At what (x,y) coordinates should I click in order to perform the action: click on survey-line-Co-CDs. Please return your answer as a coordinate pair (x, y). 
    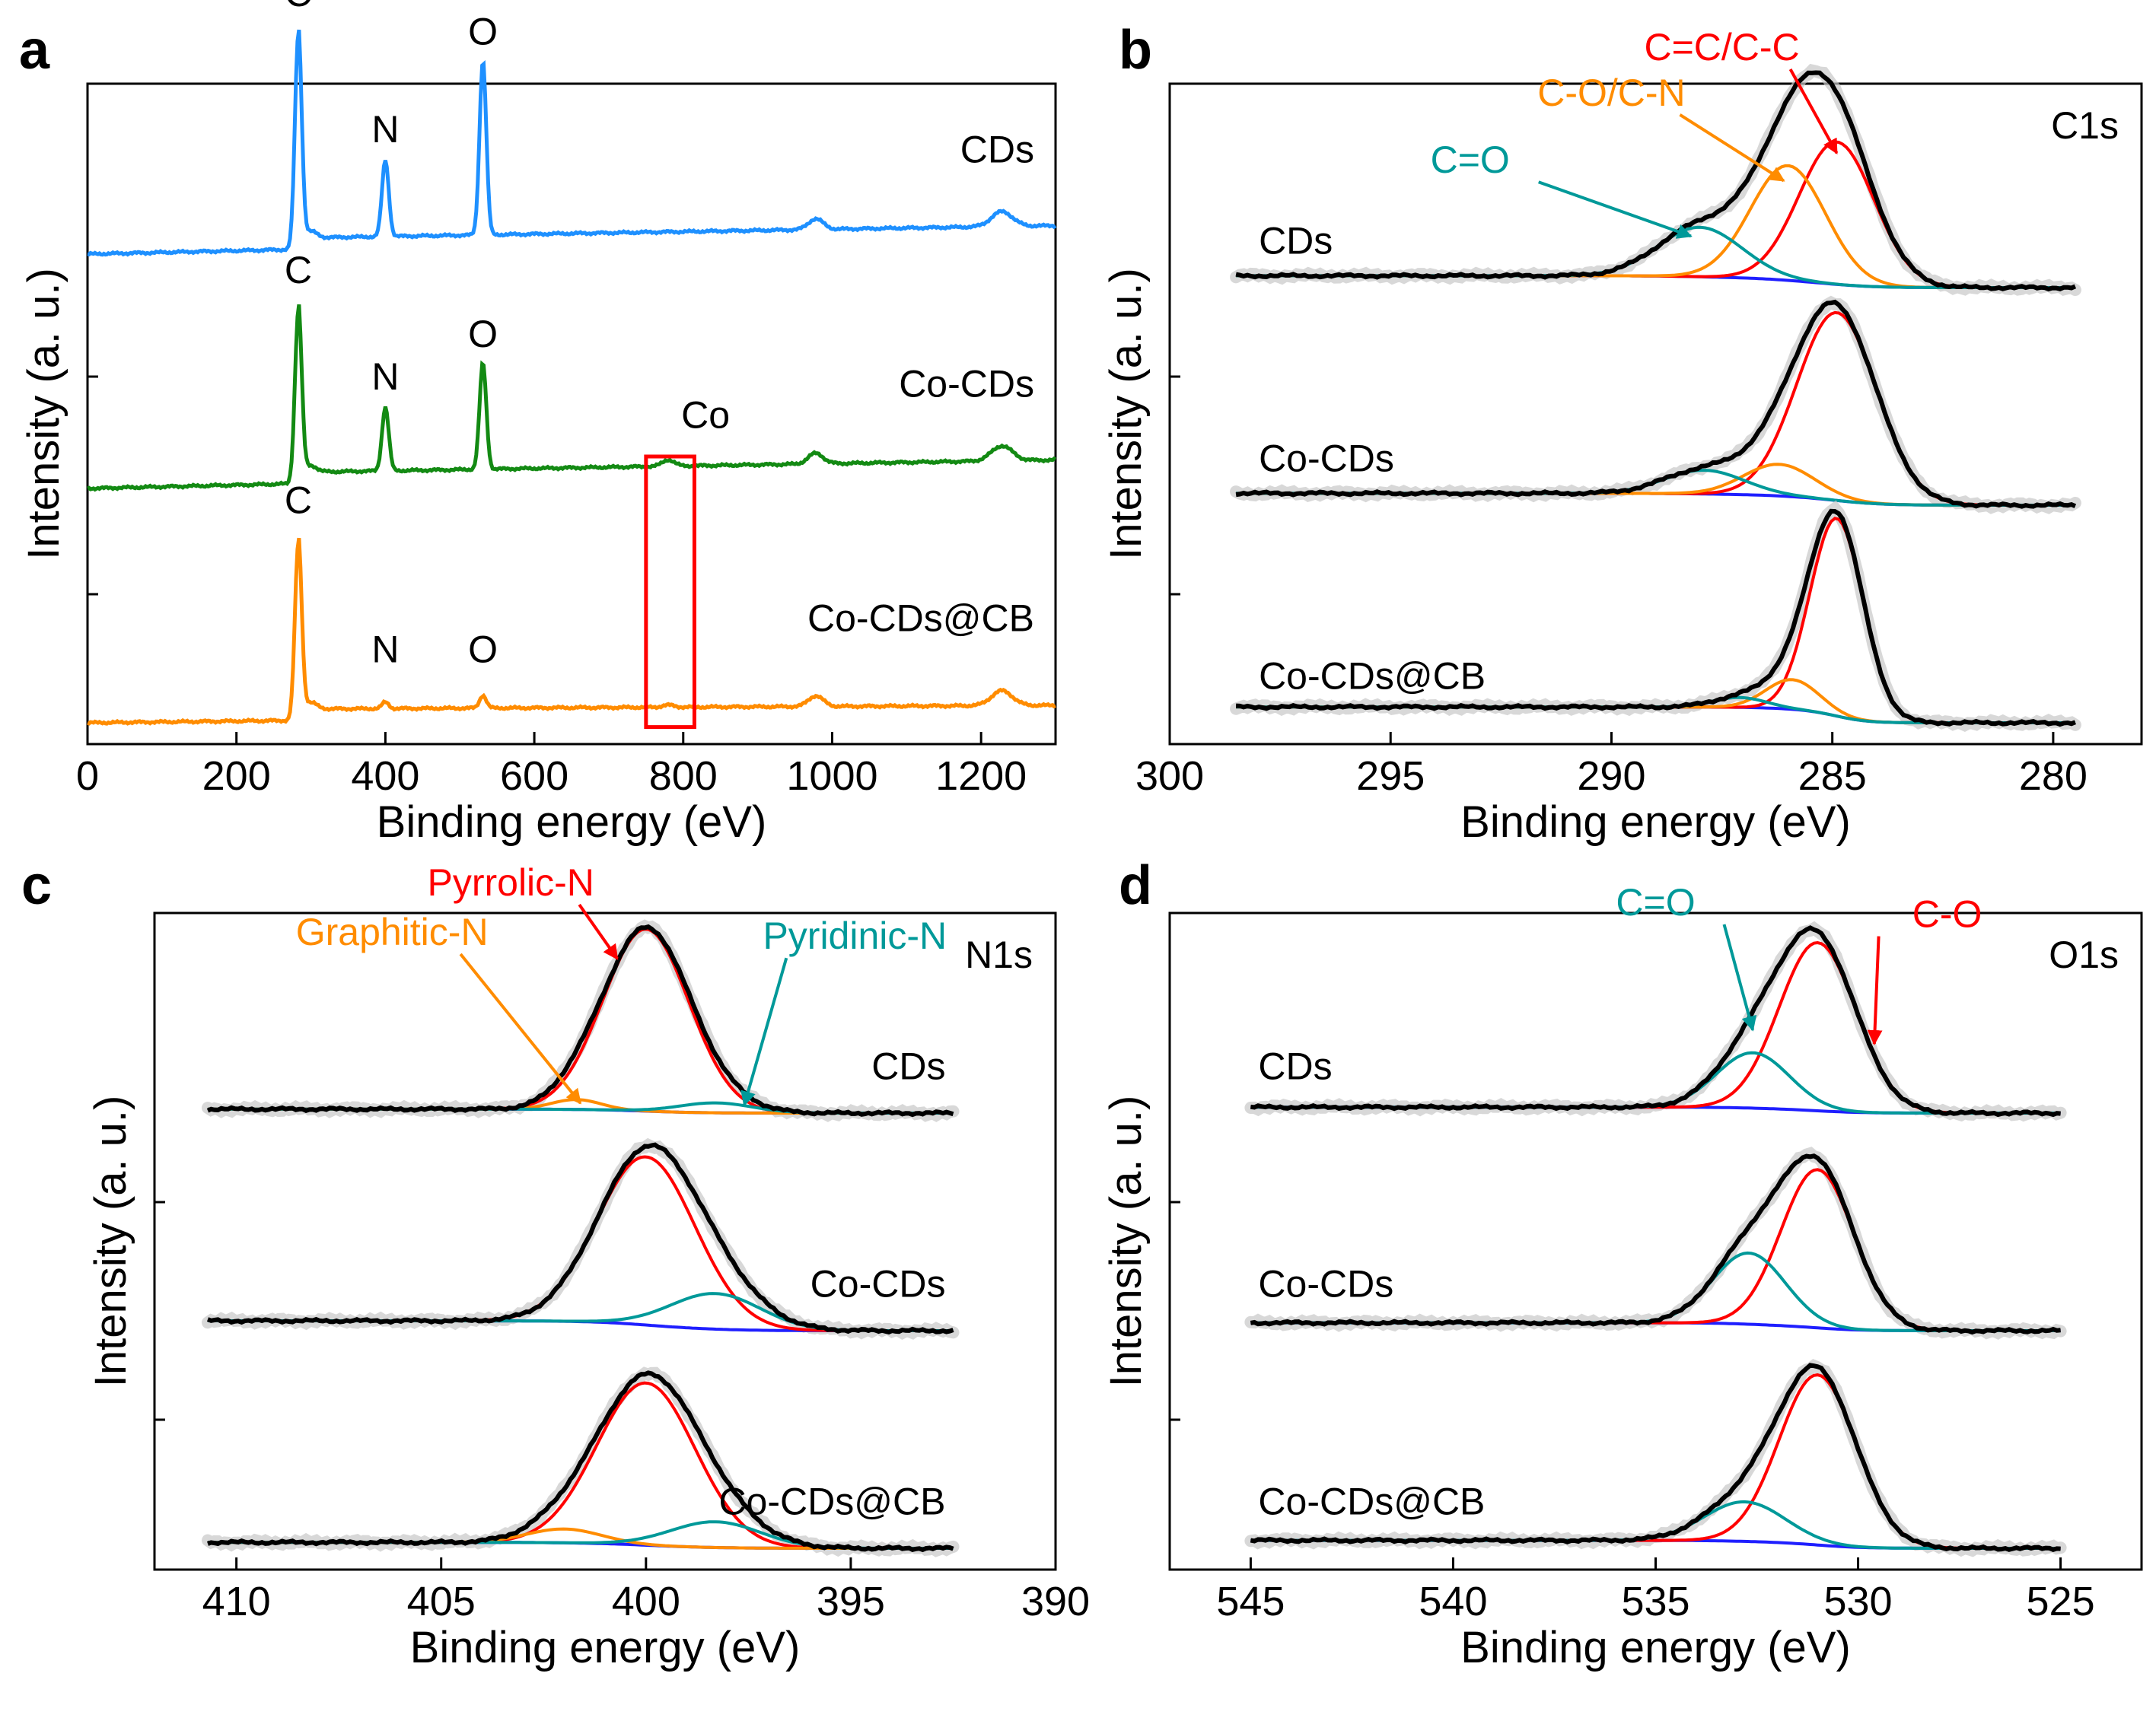
    Looking at the image, I should click on (572, 398).